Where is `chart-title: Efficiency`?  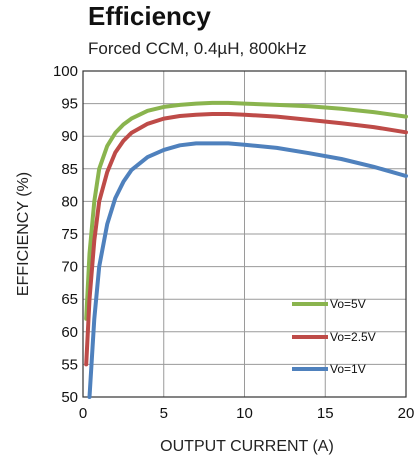
chart-title: Efficiency is located at coordinates (149, 16).